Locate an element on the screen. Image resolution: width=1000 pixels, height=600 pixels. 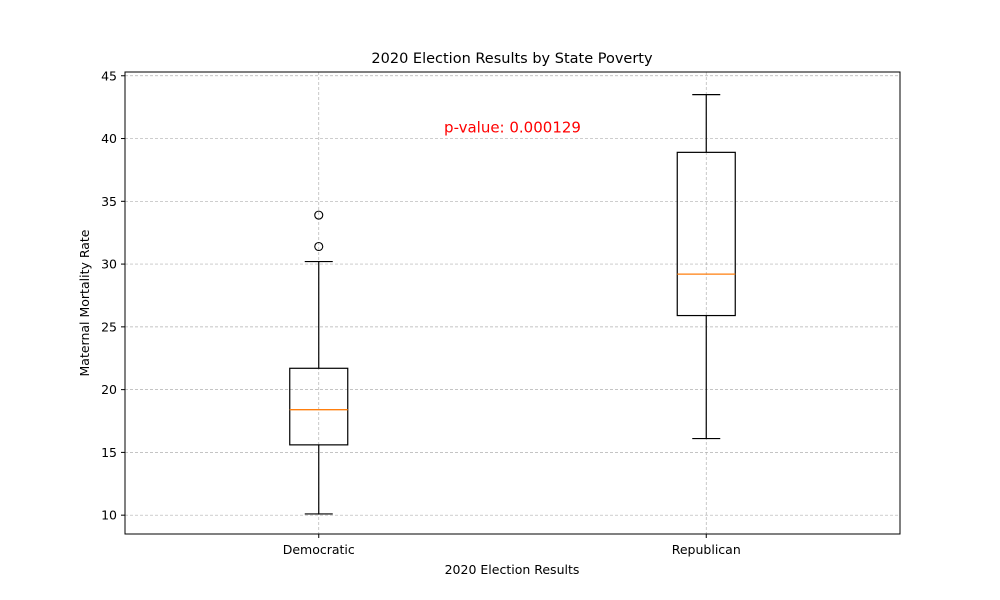
y-tick-label: 30 is located at coordinates (109, 264).